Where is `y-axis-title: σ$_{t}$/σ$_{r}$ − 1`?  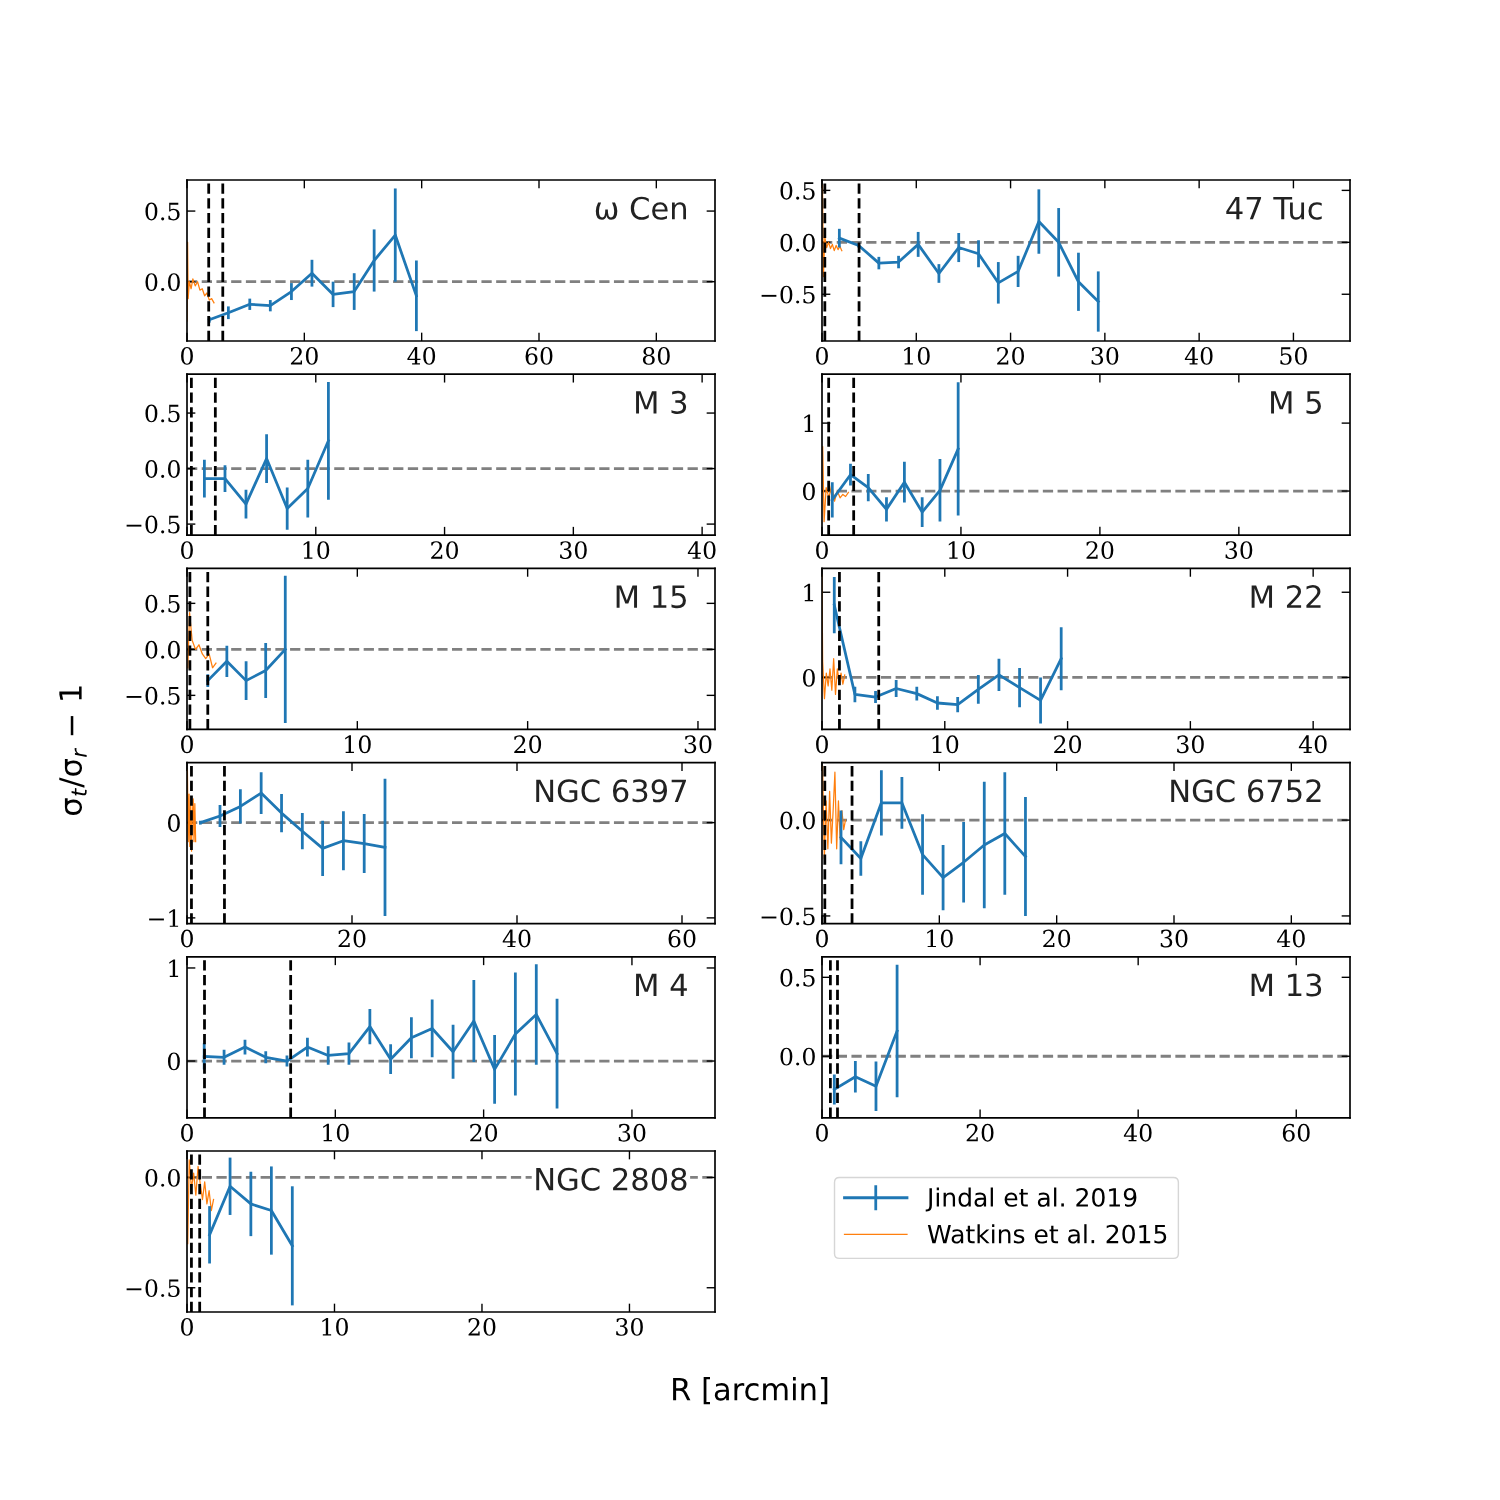
y-axis-title: σ$_{t}$/σ$_{r}$ − 1 is located at coordinates (73, 750).